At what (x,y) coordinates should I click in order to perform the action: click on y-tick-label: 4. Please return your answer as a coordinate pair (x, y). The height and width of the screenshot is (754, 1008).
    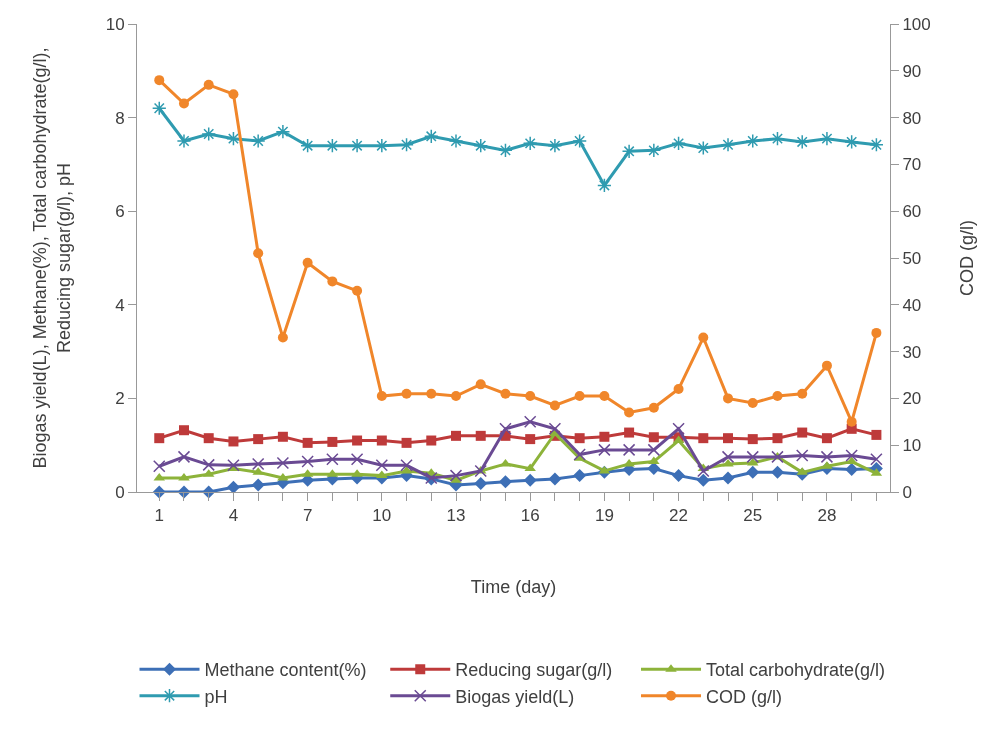
    Looking at the image, I should click on (120, 305).